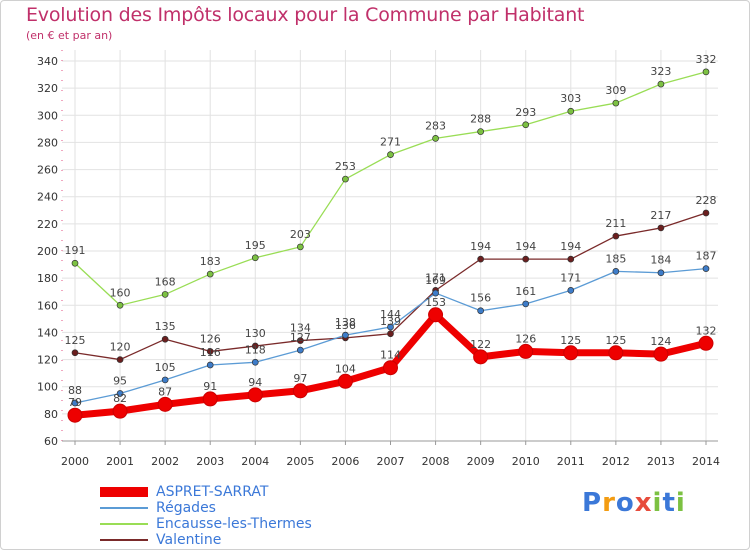 This screenshot has height=550, width=750. Describe the element at coordinates (706, 256) in the screenshot. I see `data-label: 187` at that location.